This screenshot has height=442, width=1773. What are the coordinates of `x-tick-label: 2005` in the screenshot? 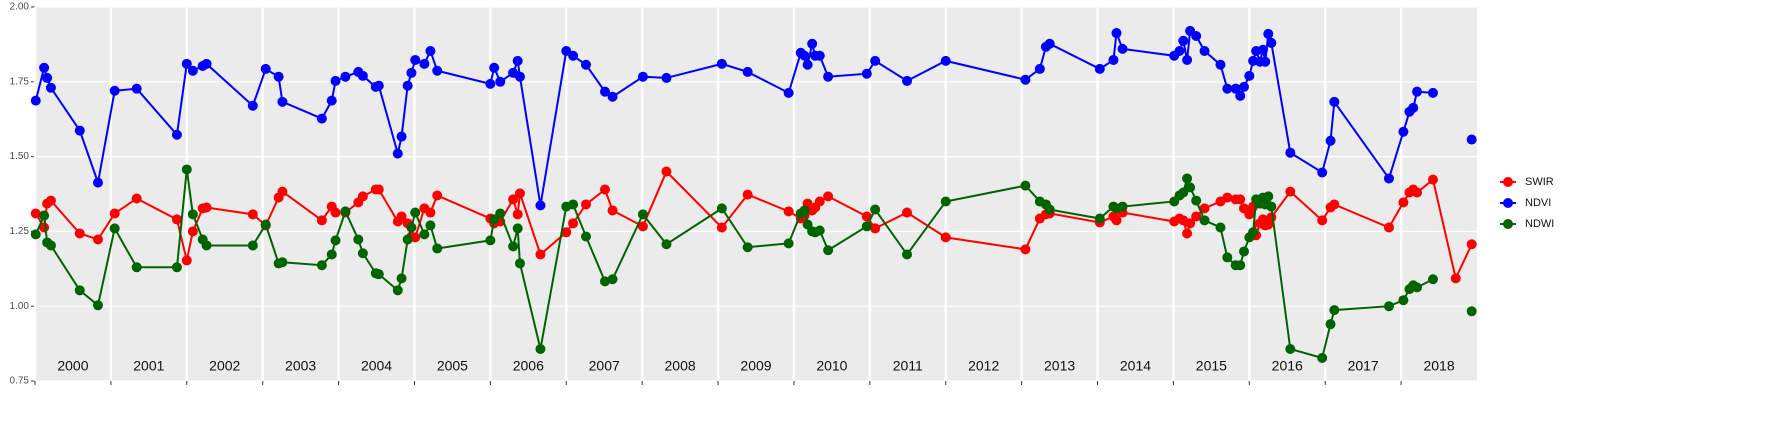 It's located at (452, 366).